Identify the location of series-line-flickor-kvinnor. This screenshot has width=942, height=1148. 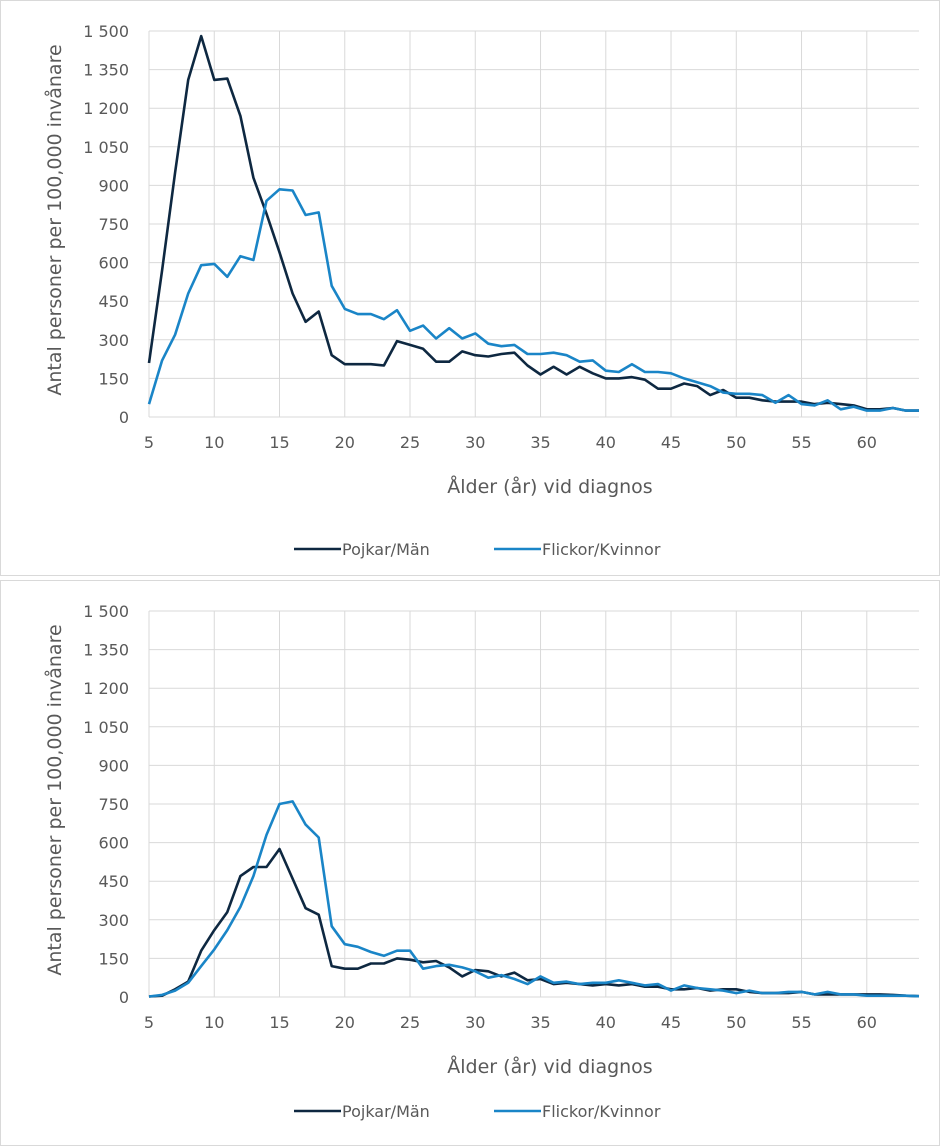
(534, 899).